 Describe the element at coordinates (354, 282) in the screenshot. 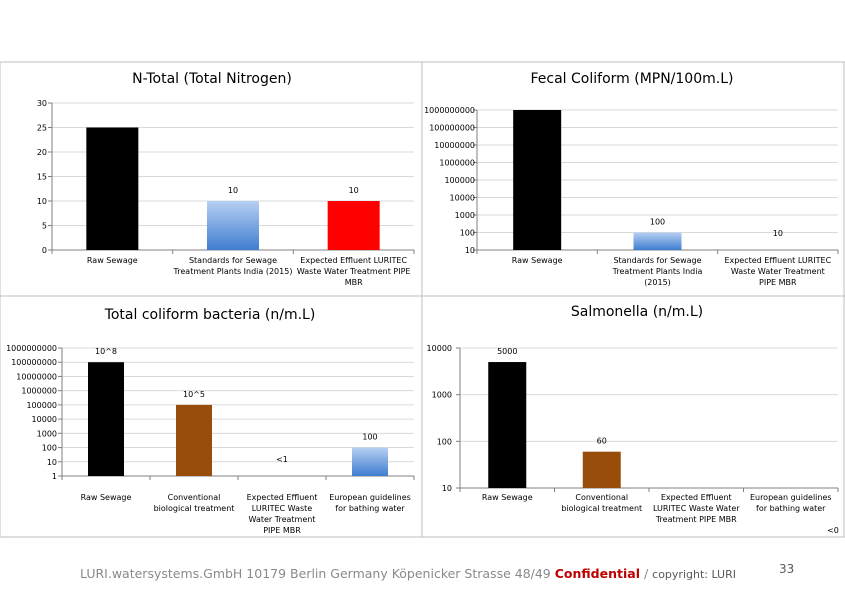

I see `category-label: MBR` at that location.